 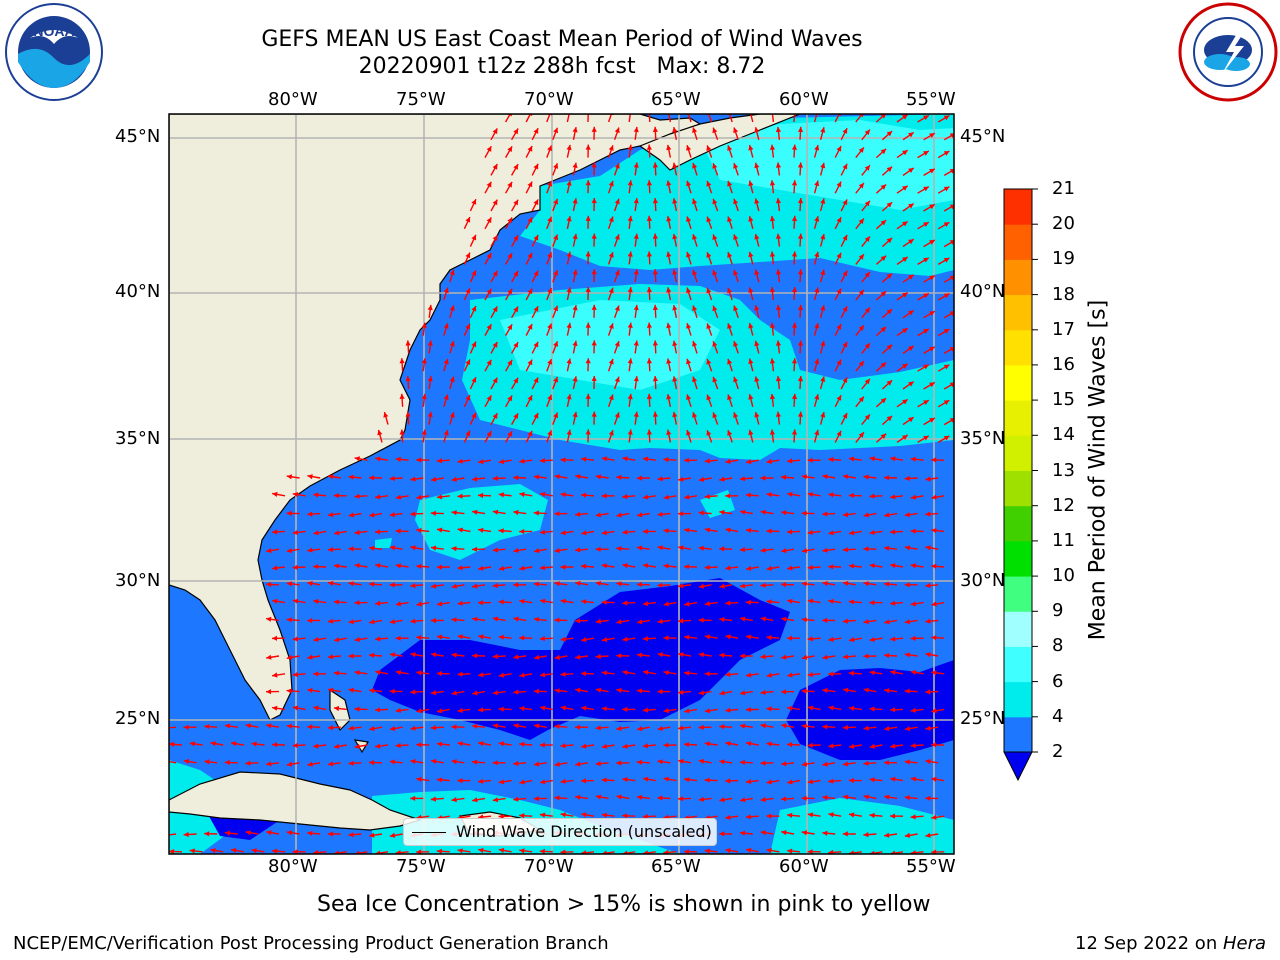 I want to click on vector-legend: Wind Wave Direction (unscaled), so click(x=560, y=832).